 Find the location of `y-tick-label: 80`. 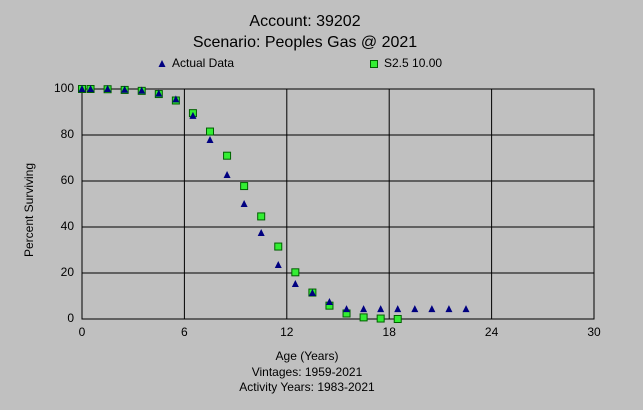

y-tick-label: 80 is located at coordinates (68, 134).